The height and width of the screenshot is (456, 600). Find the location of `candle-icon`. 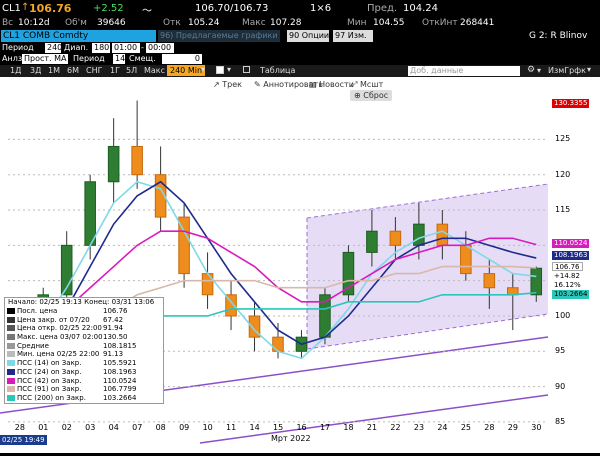

candle-icon is located at coordinates (220, 70).